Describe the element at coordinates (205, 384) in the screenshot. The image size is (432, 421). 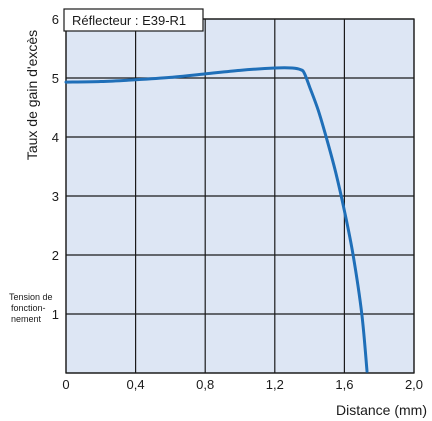
I see `x-tick-label: 0,8` at that location.